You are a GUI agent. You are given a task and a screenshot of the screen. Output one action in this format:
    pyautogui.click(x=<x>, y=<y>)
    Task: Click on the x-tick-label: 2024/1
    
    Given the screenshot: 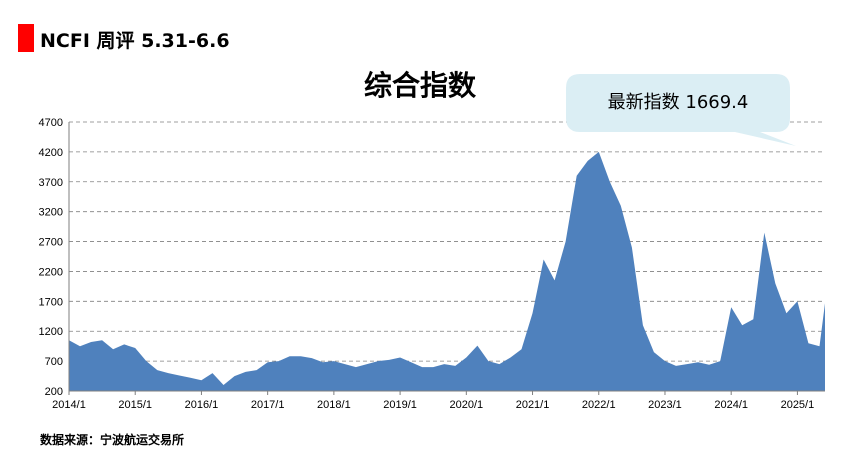 What is the action you would take?
    pyautogui.click(x=731, y=405)
    